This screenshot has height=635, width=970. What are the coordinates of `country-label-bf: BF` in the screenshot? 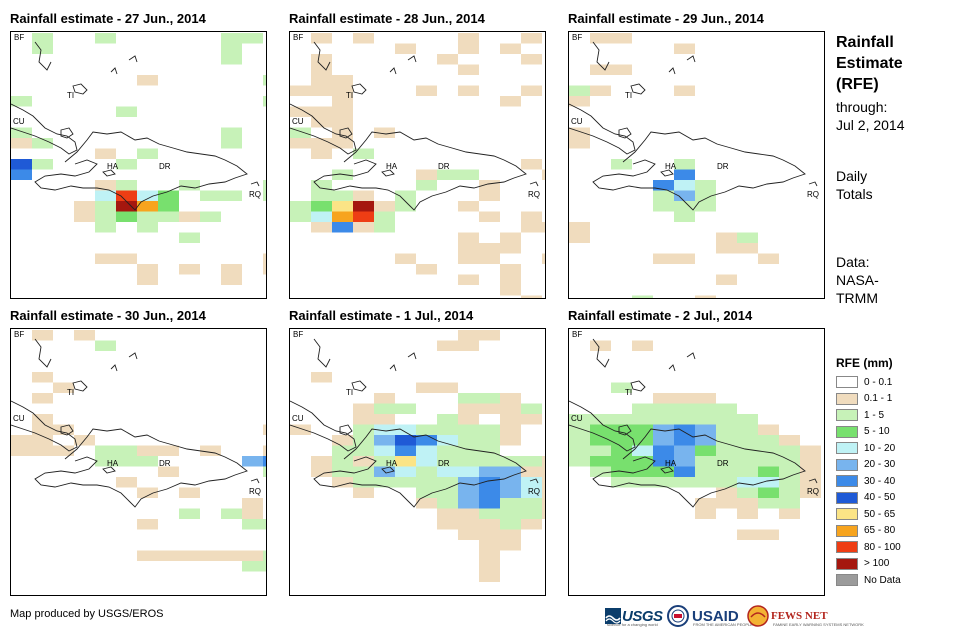 It's located at (19, 334).